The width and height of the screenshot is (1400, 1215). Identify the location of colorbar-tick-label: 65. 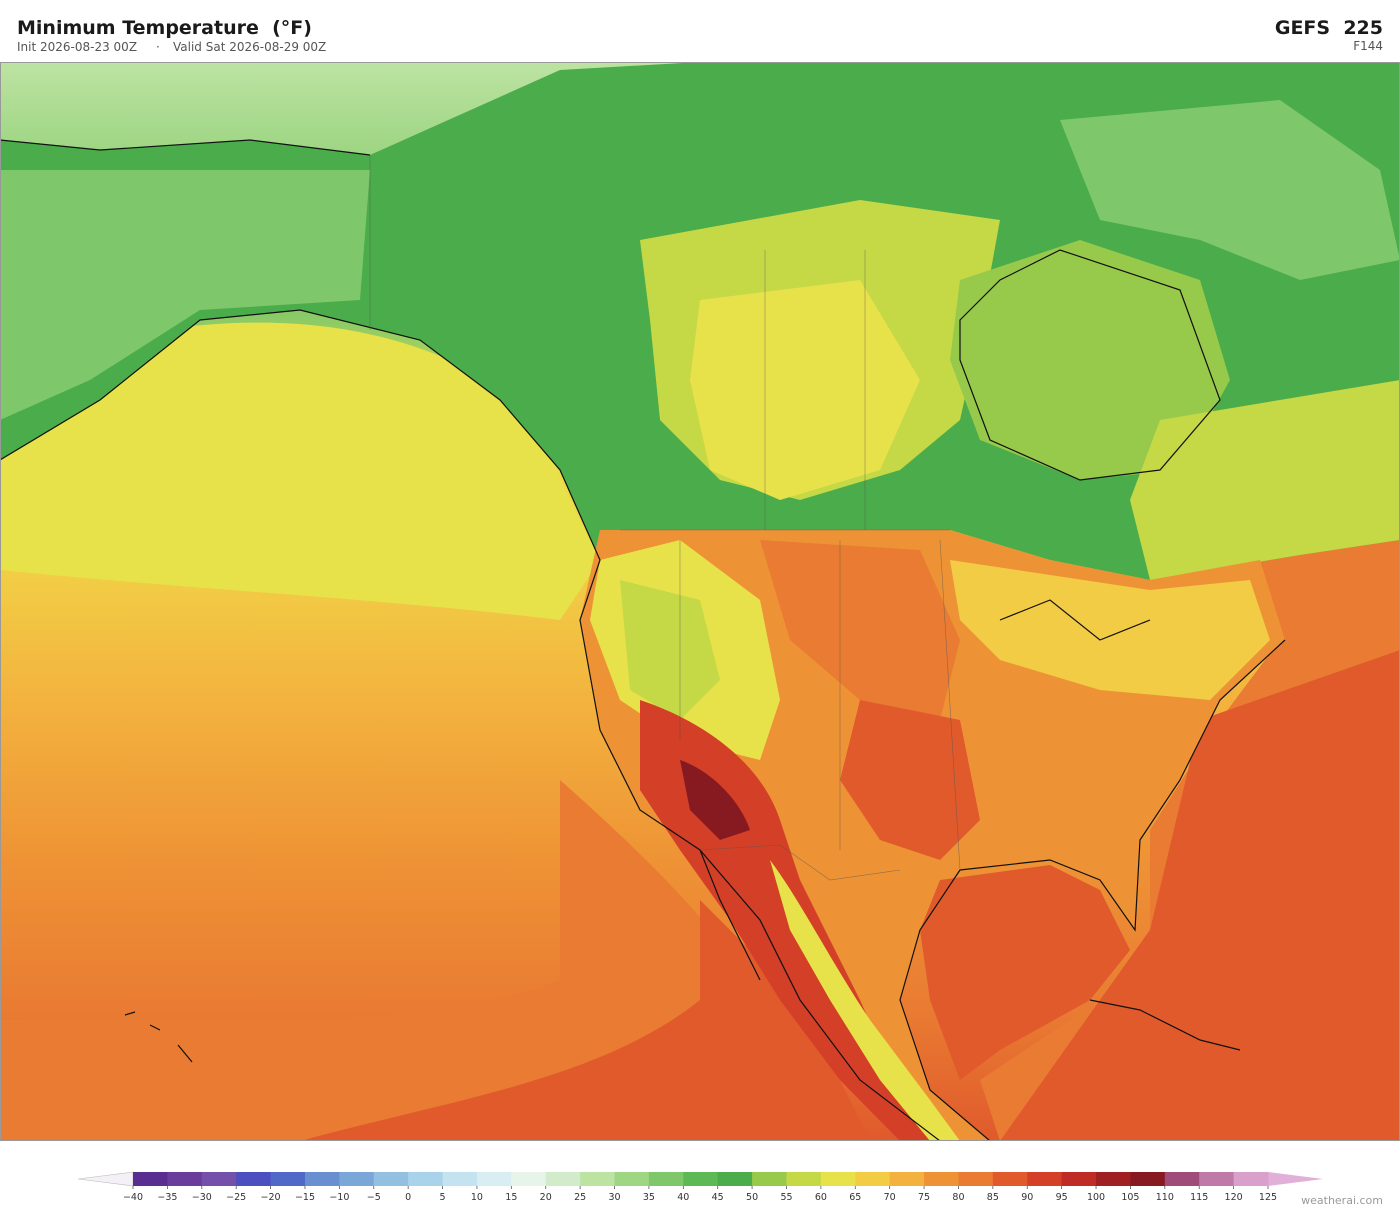
(855, 1197).